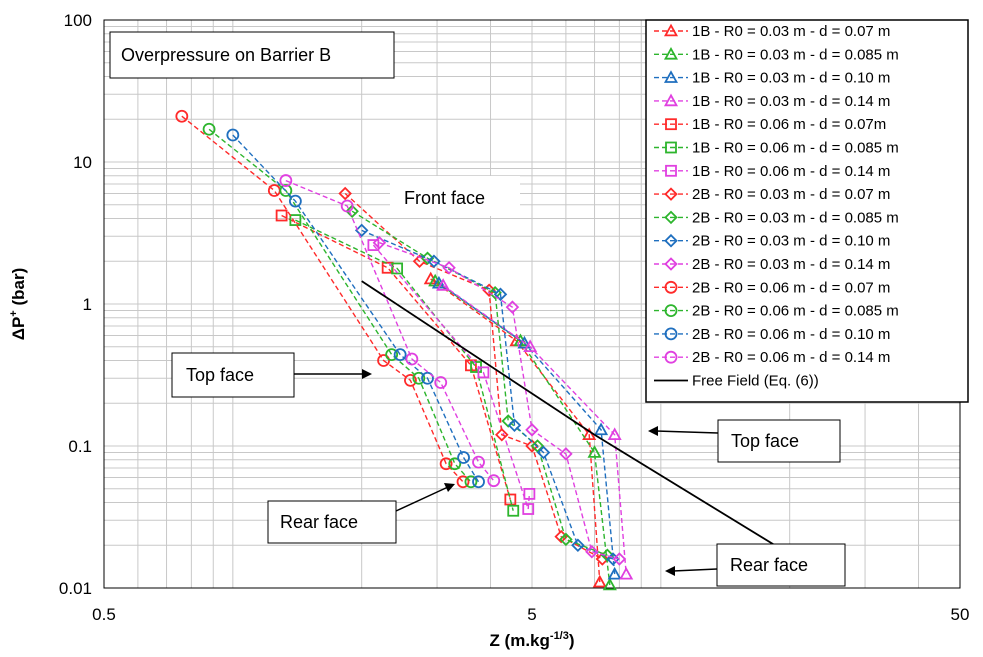  I want to click on y-tick-label: 0.01, so click(75, 588).